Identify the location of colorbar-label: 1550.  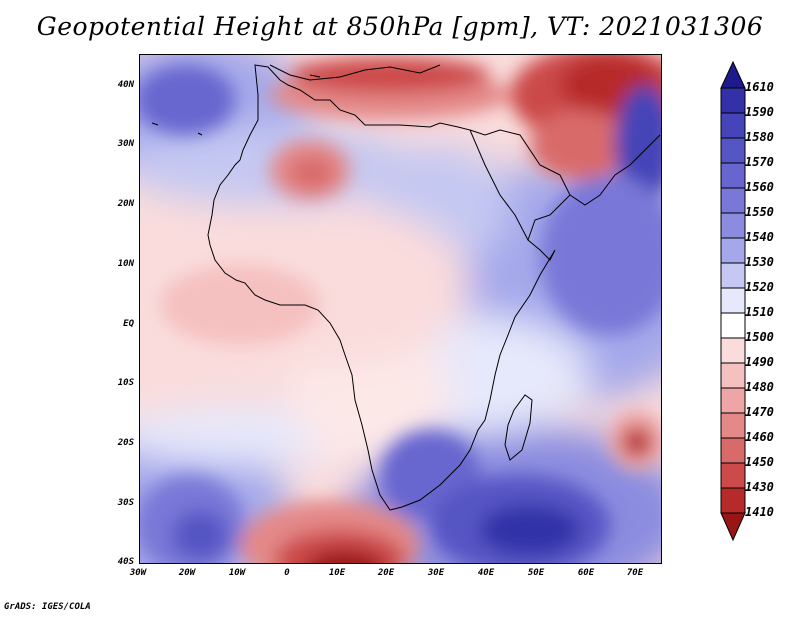
(759, 212).